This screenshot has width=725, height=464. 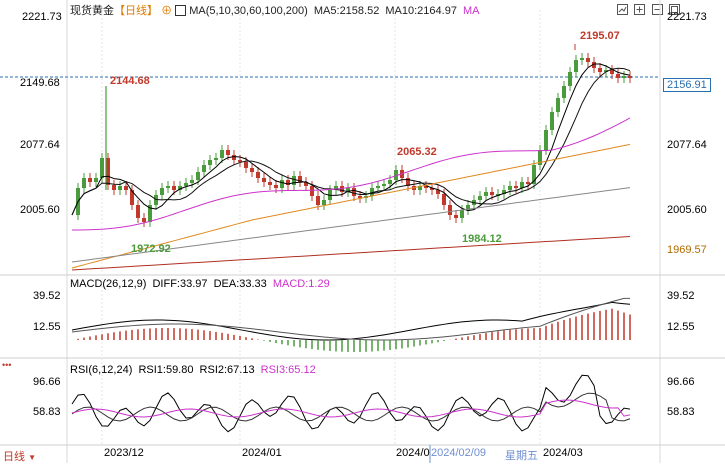 I want to click on left-axis-1: 2149.68, so click(x=40, y=83).